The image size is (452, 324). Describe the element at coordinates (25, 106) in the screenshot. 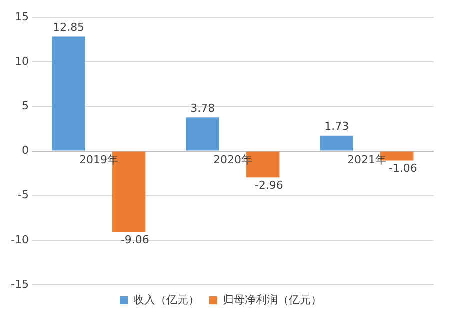

I see `y-tick-label: 5` at that location.